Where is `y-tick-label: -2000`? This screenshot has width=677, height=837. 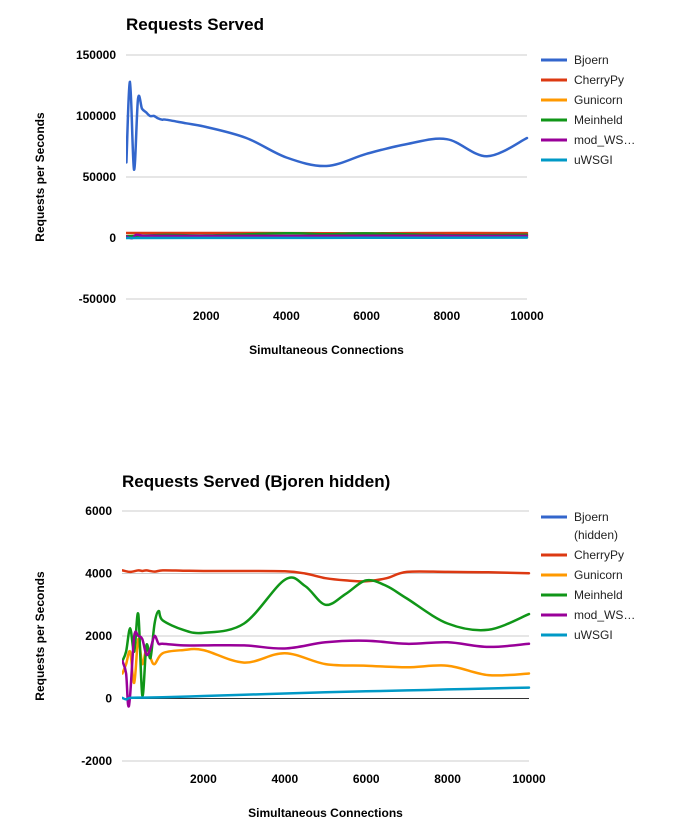 y-tick-label: -2000 is located at coordinates (96, 761).